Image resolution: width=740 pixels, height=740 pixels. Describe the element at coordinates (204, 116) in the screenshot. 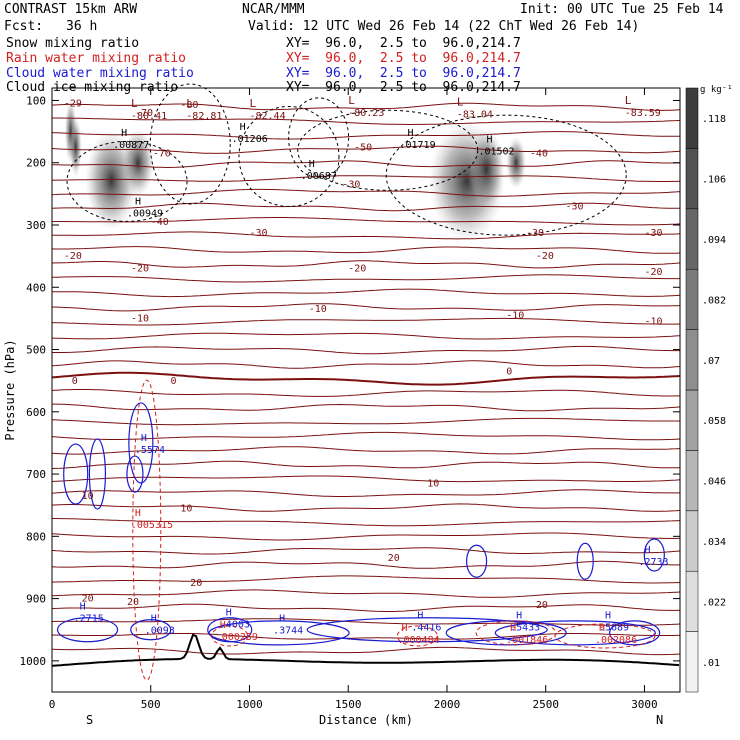

I see `low-label: -82.81` at that location.